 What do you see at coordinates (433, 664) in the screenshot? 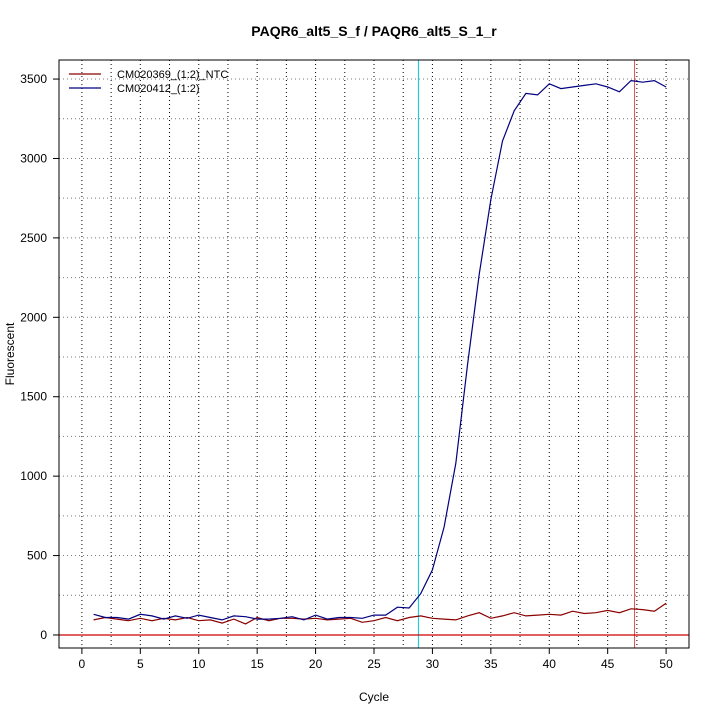
I see `x-tick-label: 30` at bounding box center [433, 664].